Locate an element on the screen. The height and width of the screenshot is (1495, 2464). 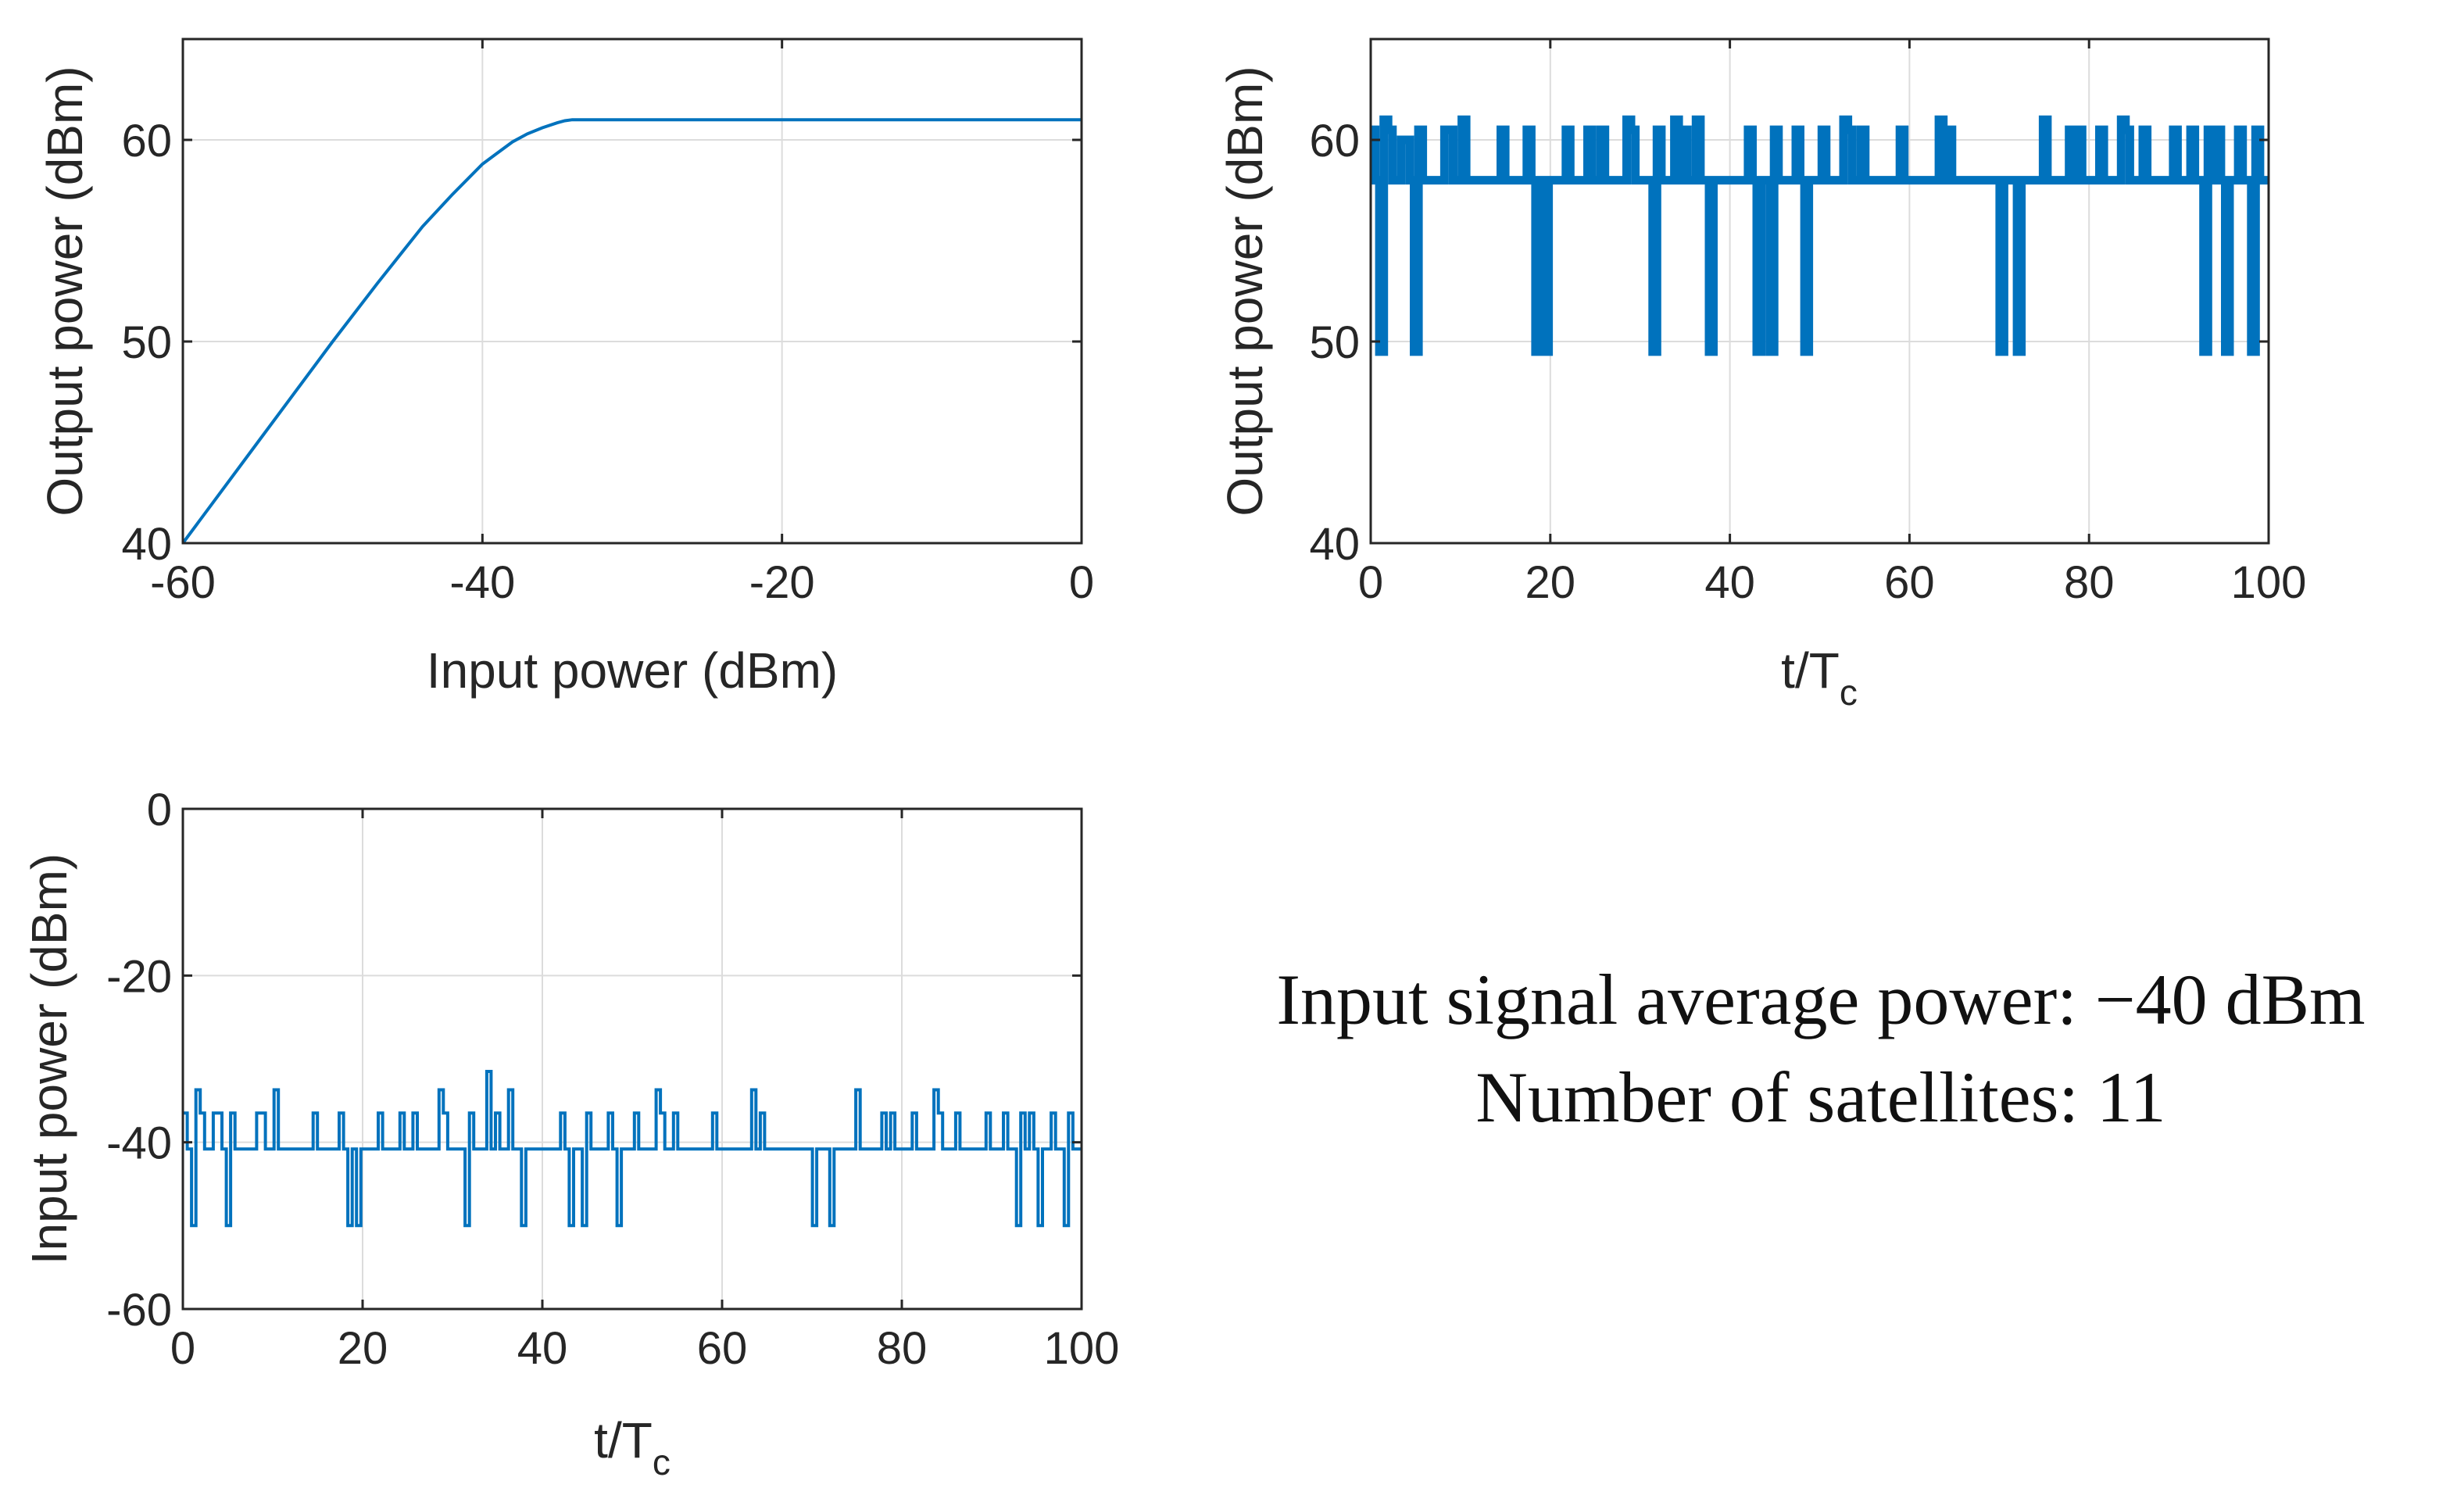
y-tick-label: -40 is located at coordinates (139, 1143).